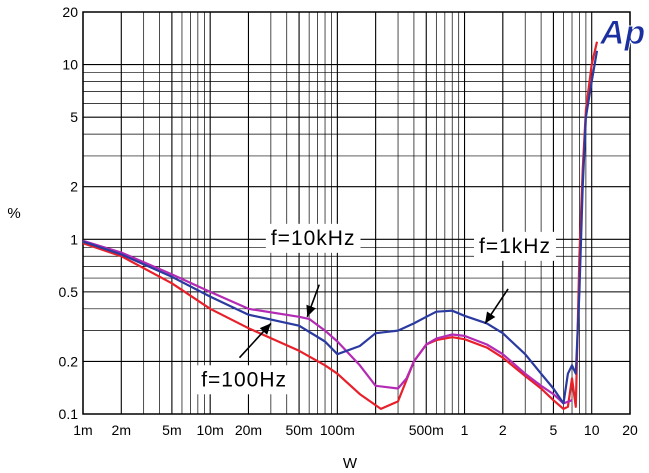 This screenshot has width=649, height=473. I want to click on y-tick-label: 0.1, so click(69, 414).